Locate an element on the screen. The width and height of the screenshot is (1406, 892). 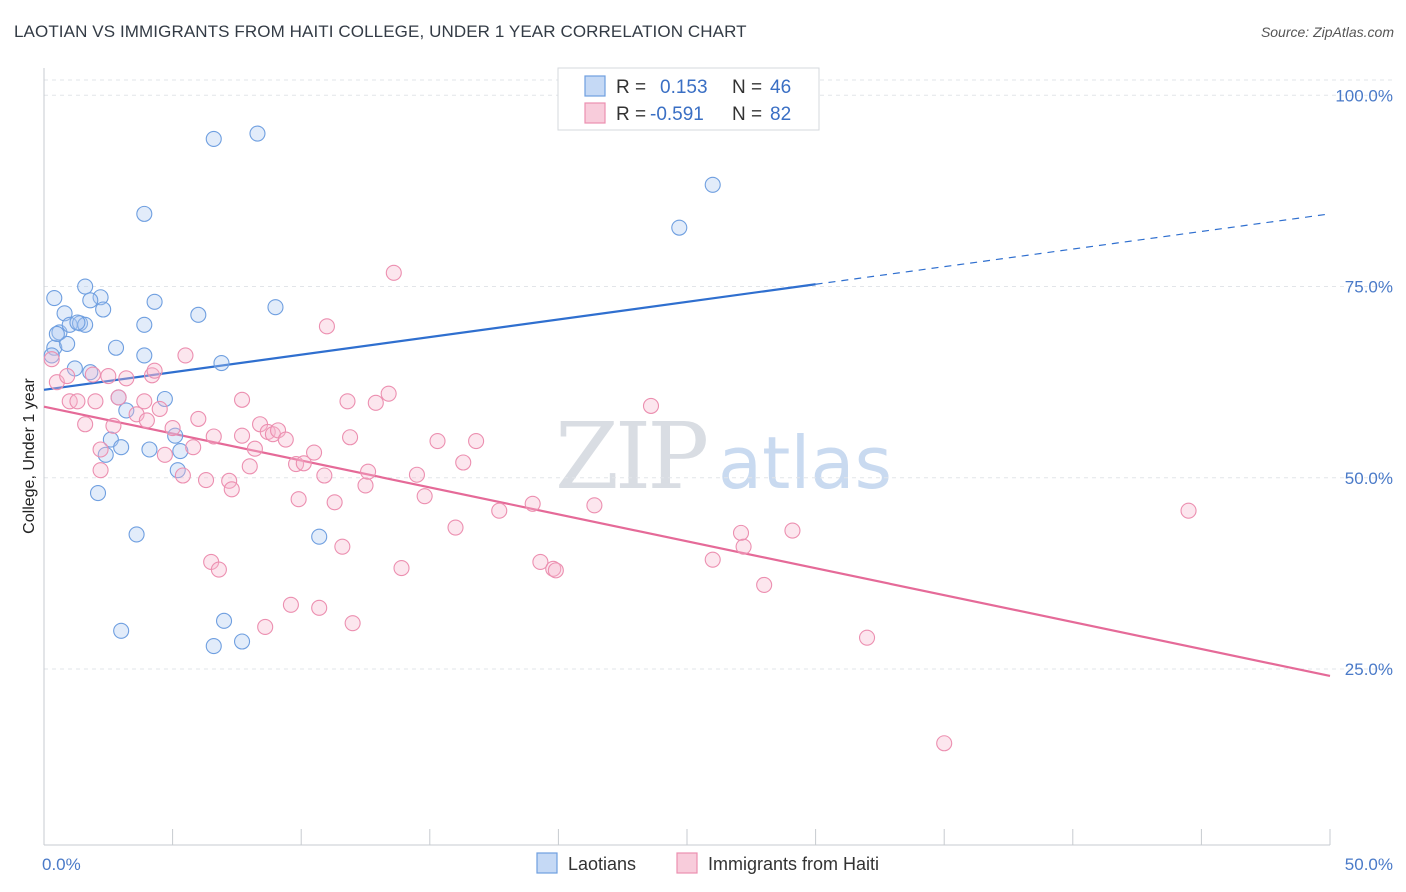
series-legend: Laotians Immigrants from Haiti is located at coordinates (707, 863).